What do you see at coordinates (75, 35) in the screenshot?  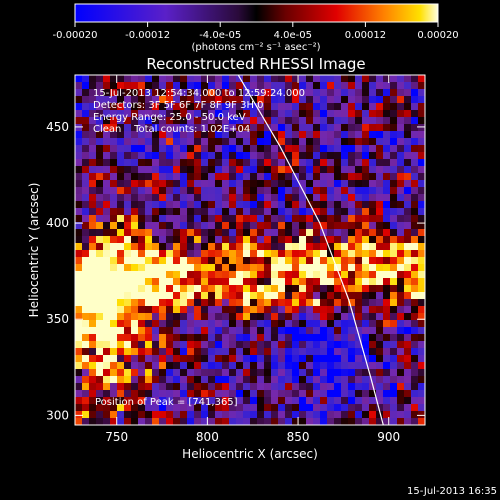 I see `colorbar-tick-label: -0.00020` at bounding box center [75, 35].